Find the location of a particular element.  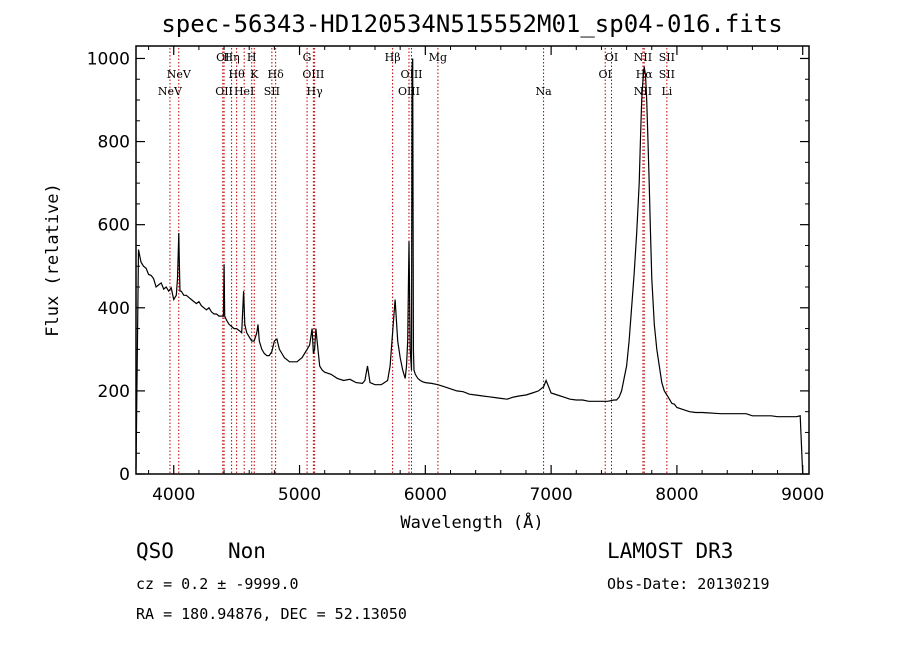

x-tick-label: 6000 is located at coordinates (425, 495).